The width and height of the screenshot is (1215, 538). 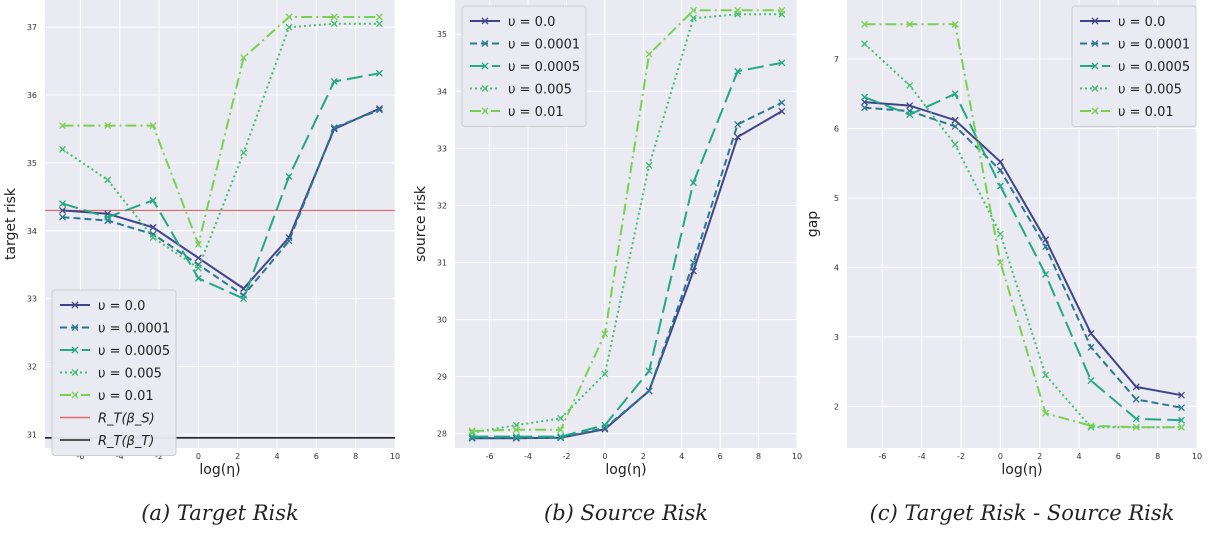 I want to click on x-tick-label: 4, so click(x=1078, y=456).